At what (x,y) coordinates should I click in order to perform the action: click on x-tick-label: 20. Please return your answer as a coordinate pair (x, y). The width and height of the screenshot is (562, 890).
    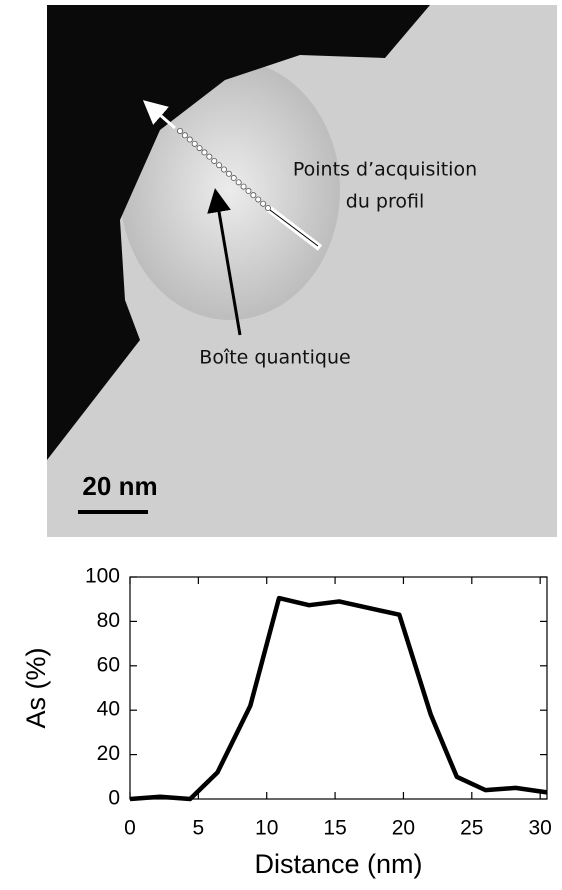
    Looking at the image, I should click on (403, 828).